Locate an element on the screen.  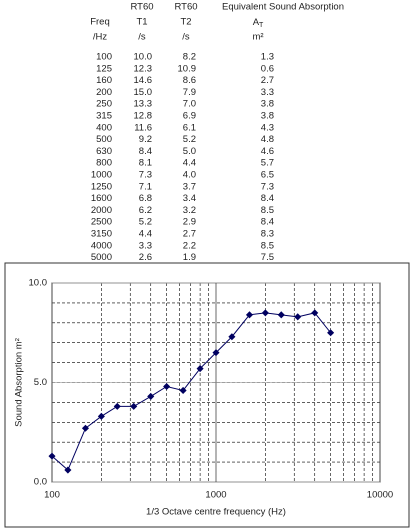
table-cell: 200 is located at coordinates (104, 92).